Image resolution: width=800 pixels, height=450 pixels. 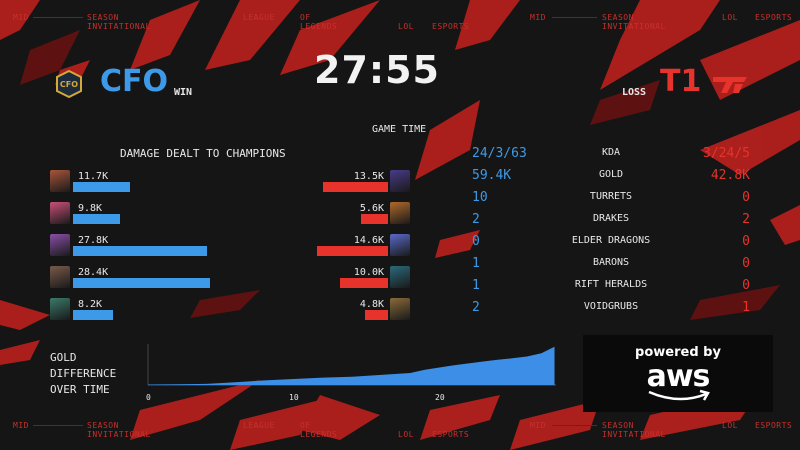 I want to click on gold-difference-chart, so click(x=351, y=365).